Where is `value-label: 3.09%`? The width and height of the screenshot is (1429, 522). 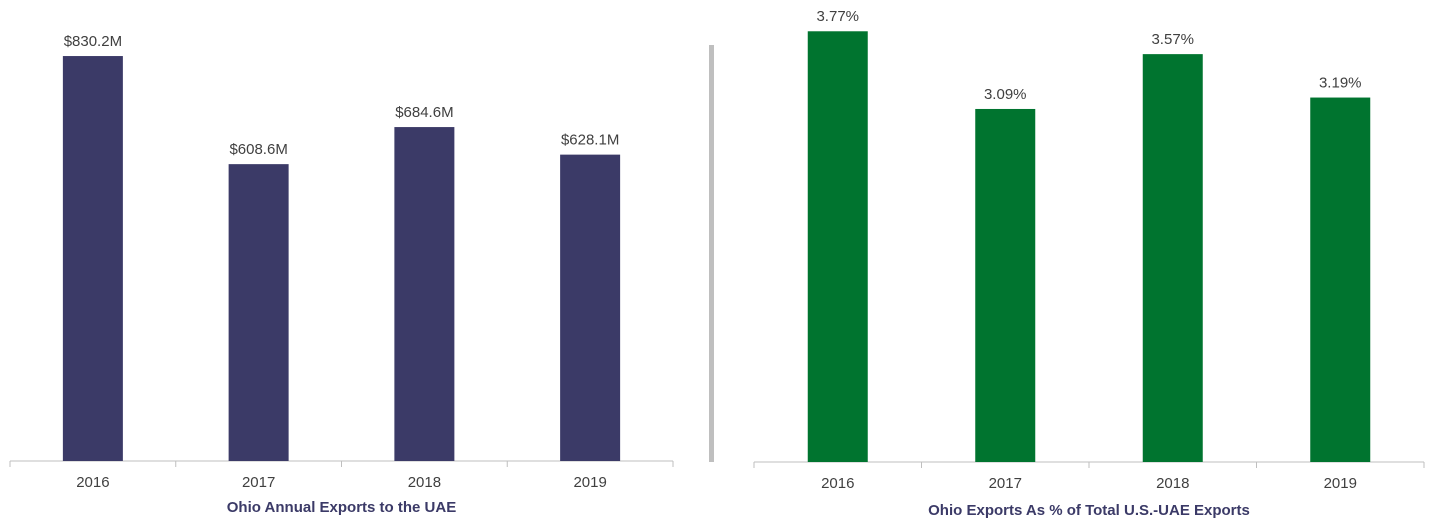 value-label: 3.09% is located at coordinates (1005, 94).